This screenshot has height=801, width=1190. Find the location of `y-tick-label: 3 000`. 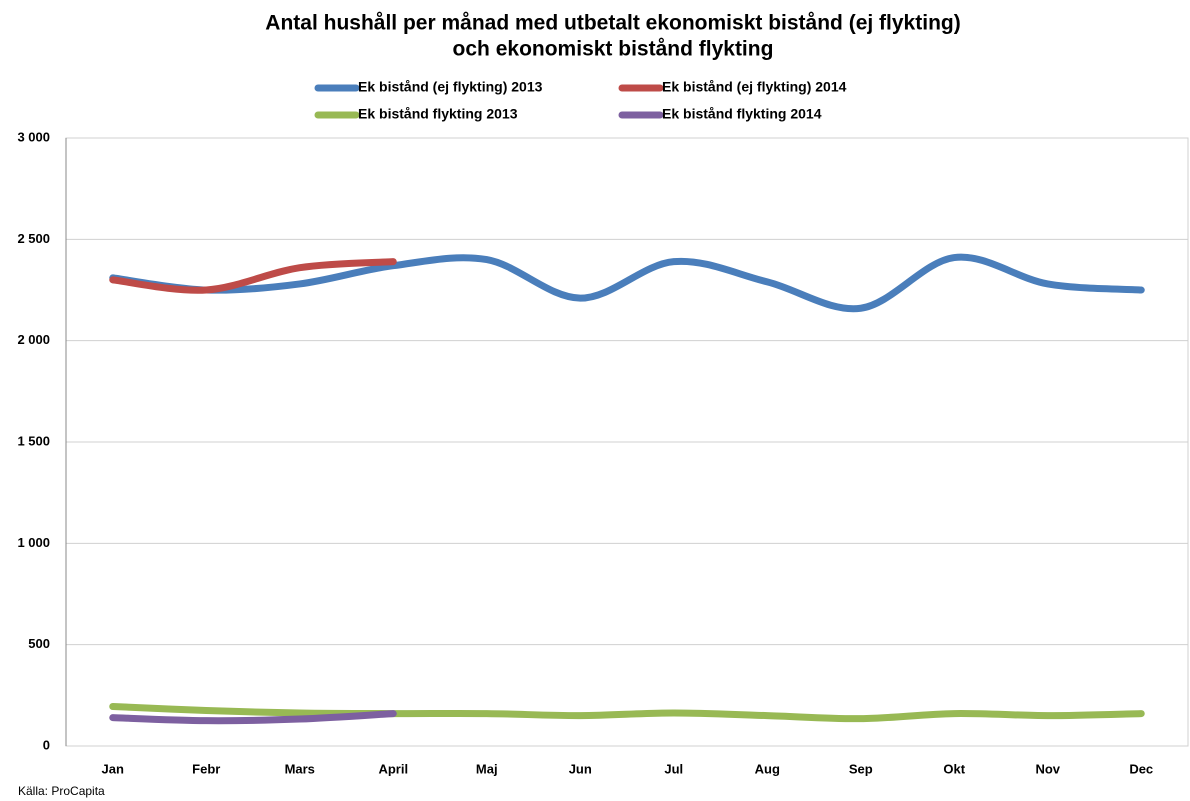

y-tick-label: 3 000 is located at coordinates (33, 136).